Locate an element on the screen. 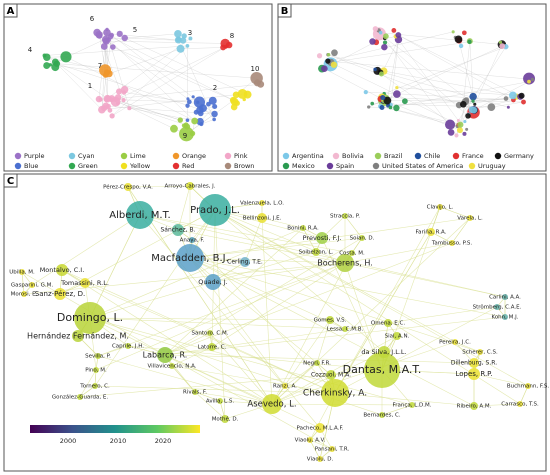 The width and height of the screenshot is (550, 475). node-label: Domingo, L. is located at coordinates (90, 317).